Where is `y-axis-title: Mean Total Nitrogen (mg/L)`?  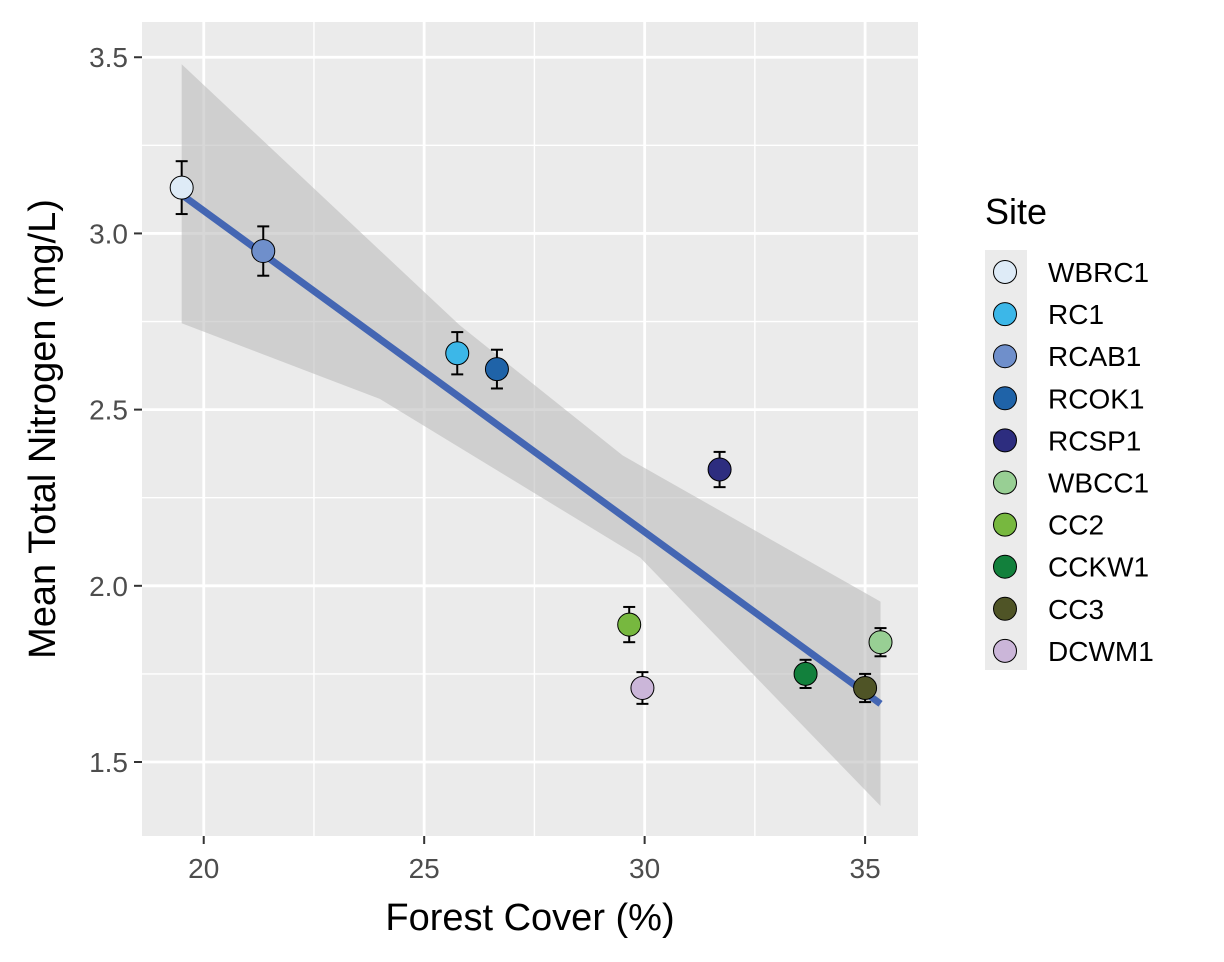
y-axis-title: Mean Total Nitrogen (mg/L) is located at coordinates (43, 429).